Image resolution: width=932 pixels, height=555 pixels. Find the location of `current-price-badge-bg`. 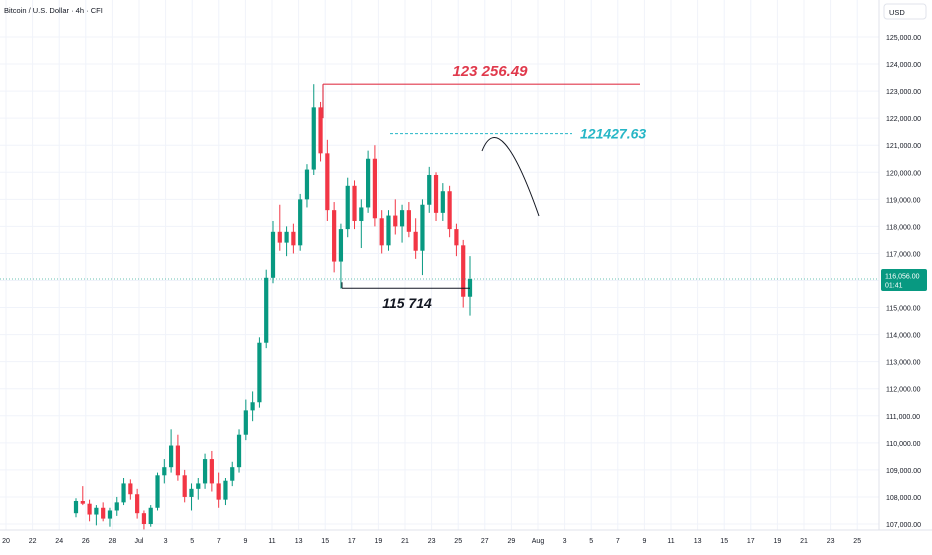

current-price-badge-bg is located at coordinates (904, 279).